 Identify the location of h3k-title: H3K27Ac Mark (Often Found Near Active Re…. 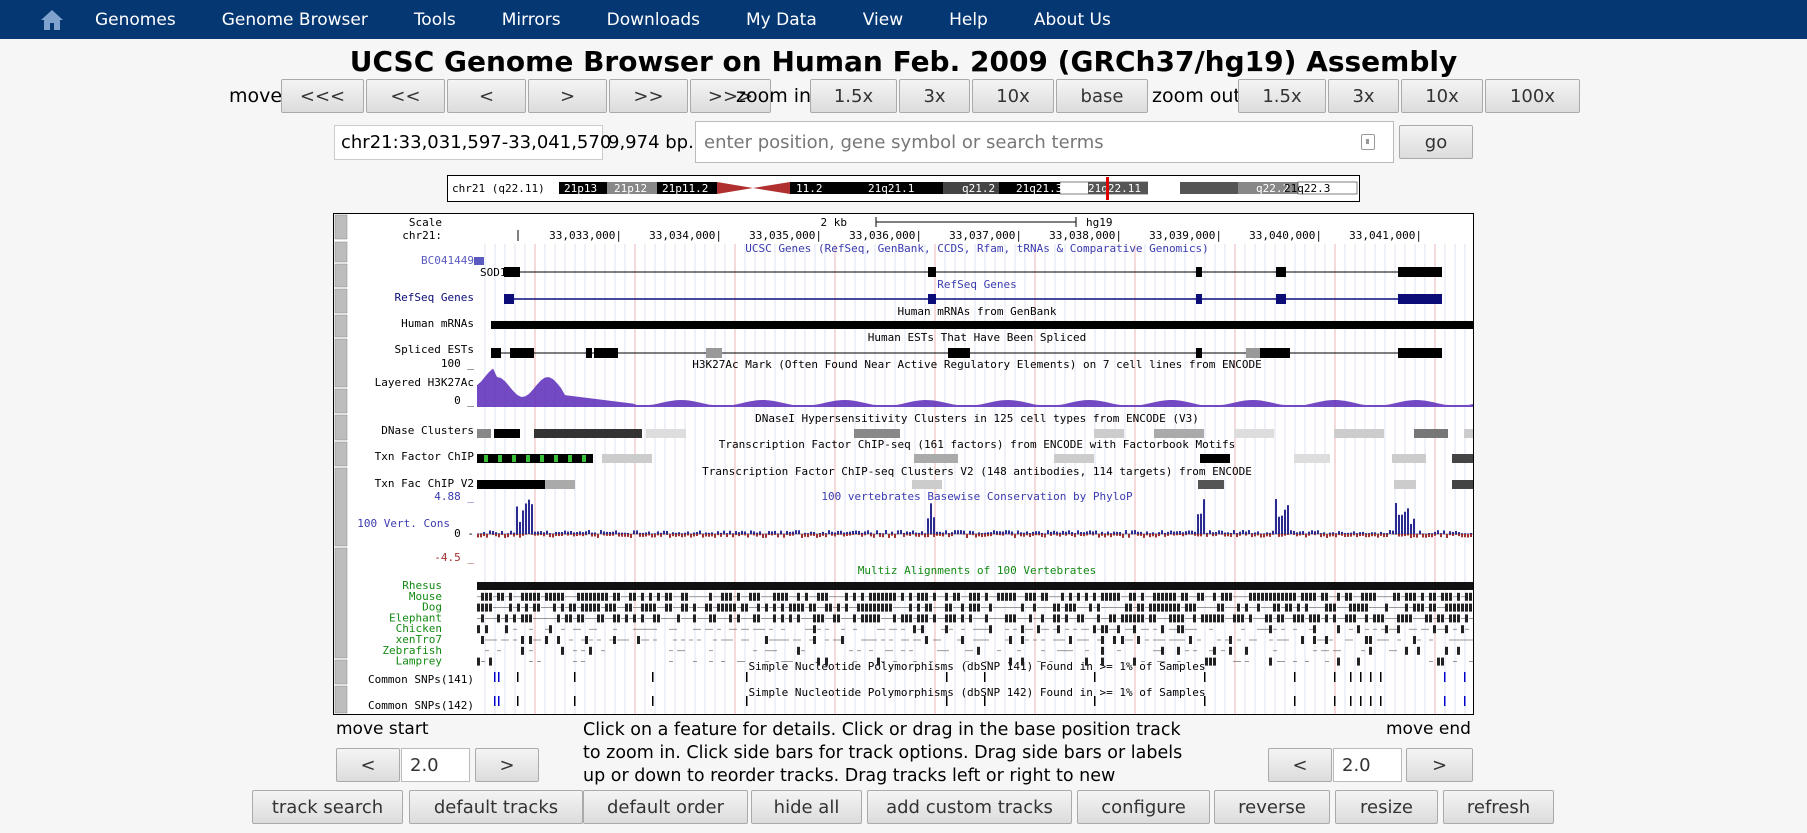
(977, 364).